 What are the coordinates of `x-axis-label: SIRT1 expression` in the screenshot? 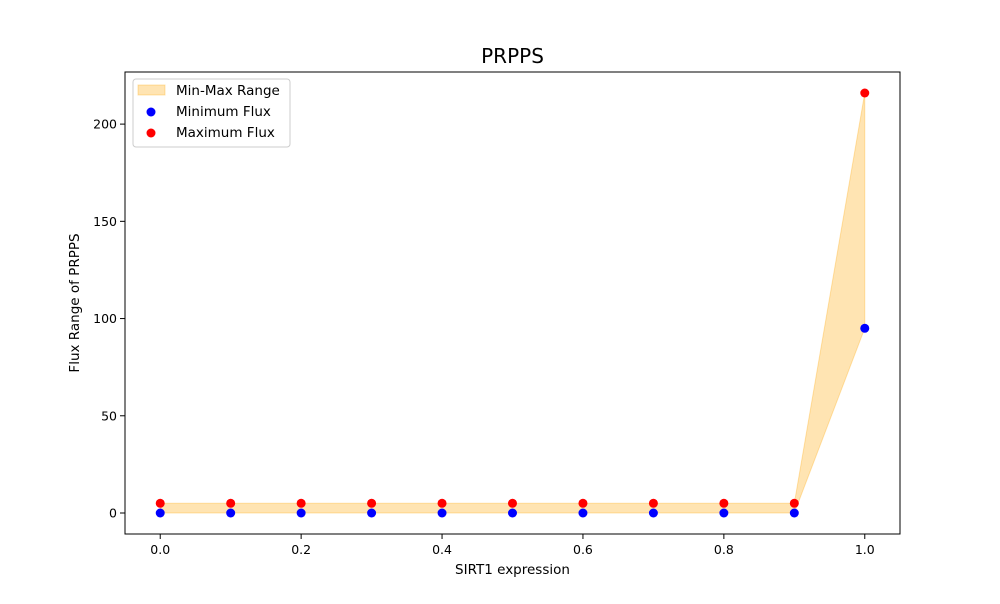 It's located at (512, 570).